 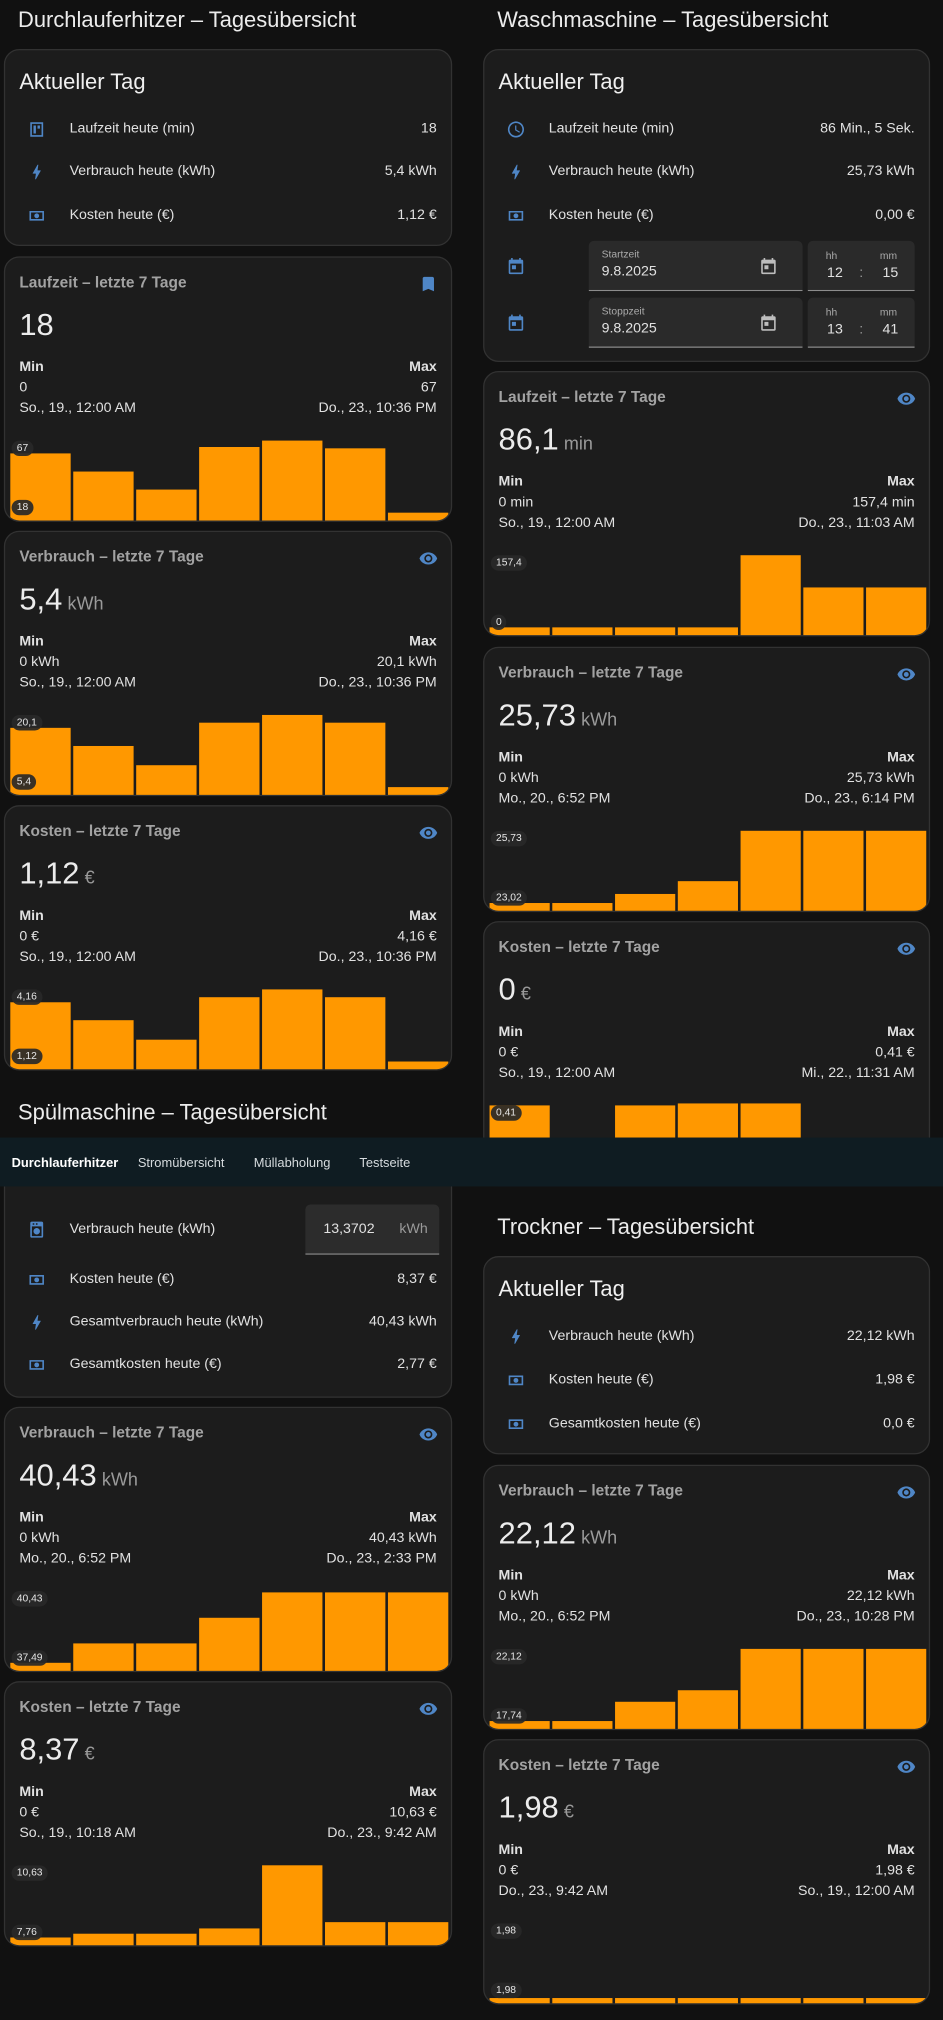 What do you see at coordinates (508, 1052) in the screenshot?
I see `min-value: 0 €` at bounding box center [508, 1052].